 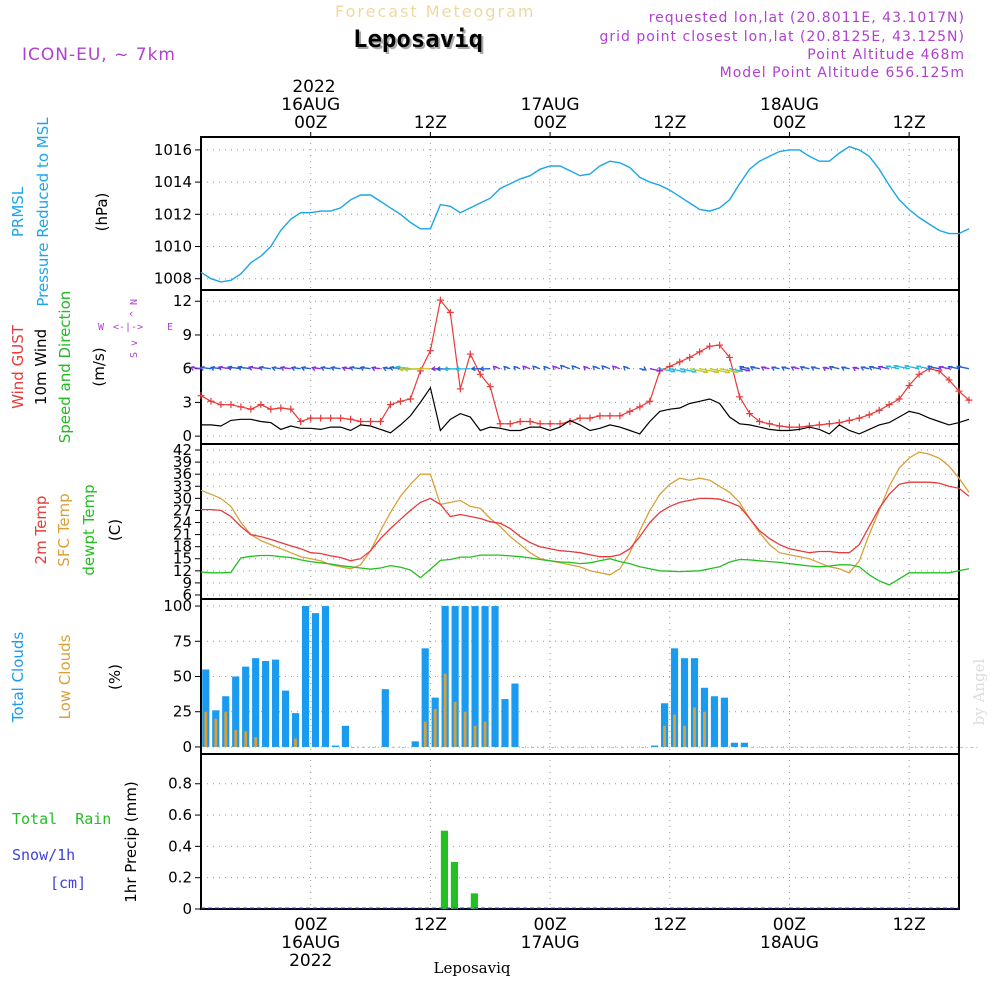 I want to click on y-tick-label: 42, so click(x=182, y=450).